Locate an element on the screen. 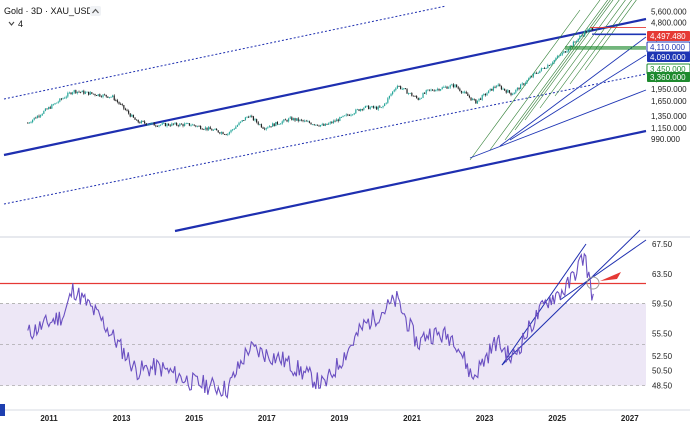 Image resolution: width=690 pixels, height=429 pixels. price-level-lines is located at coordinates (605, 38).